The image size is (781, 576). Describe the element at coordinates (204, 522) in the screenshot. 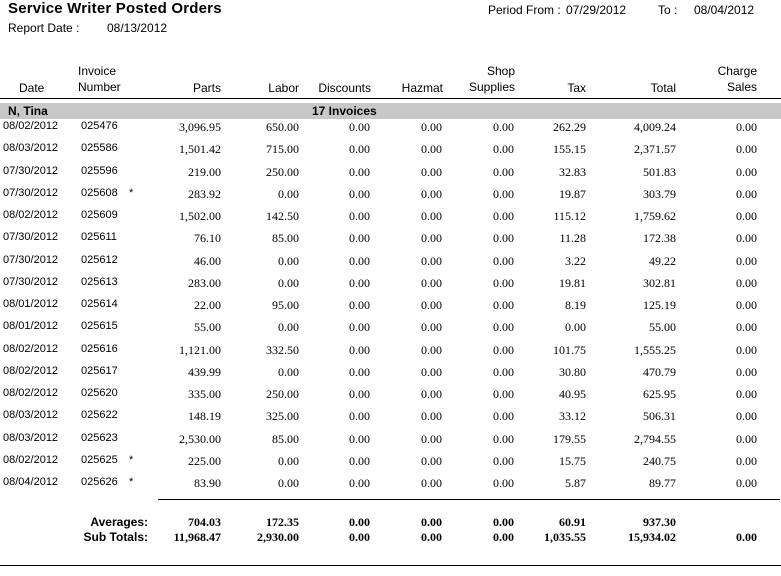

I see `averages-parts: 704.03` at that location.